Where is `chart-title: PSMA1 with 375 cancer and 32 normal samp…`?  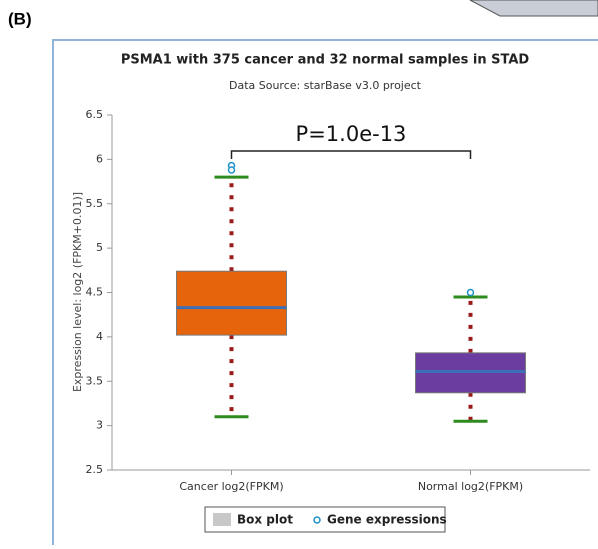
chart-title: PSMA1 with 375 cancer and 32 normal samp… is located at coordinates (325, 60).